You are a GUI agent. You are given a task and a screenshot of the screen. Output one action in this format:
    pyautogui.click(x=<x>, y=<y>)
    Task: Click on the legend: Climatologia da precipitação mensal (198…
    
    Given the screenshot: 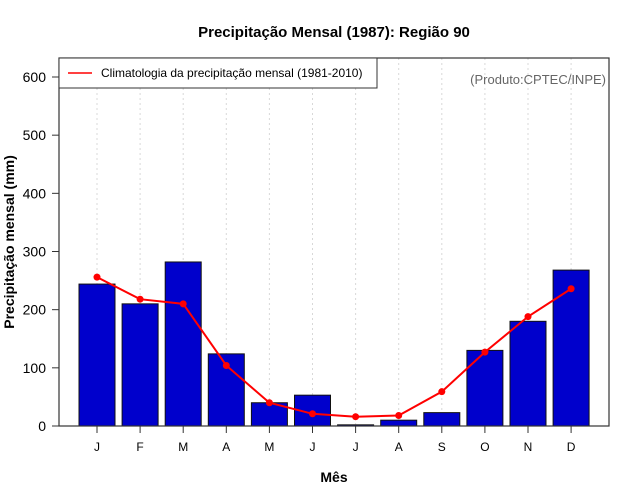 What is the action you would take?
    pyautogui.click(x=218, y=73)
    